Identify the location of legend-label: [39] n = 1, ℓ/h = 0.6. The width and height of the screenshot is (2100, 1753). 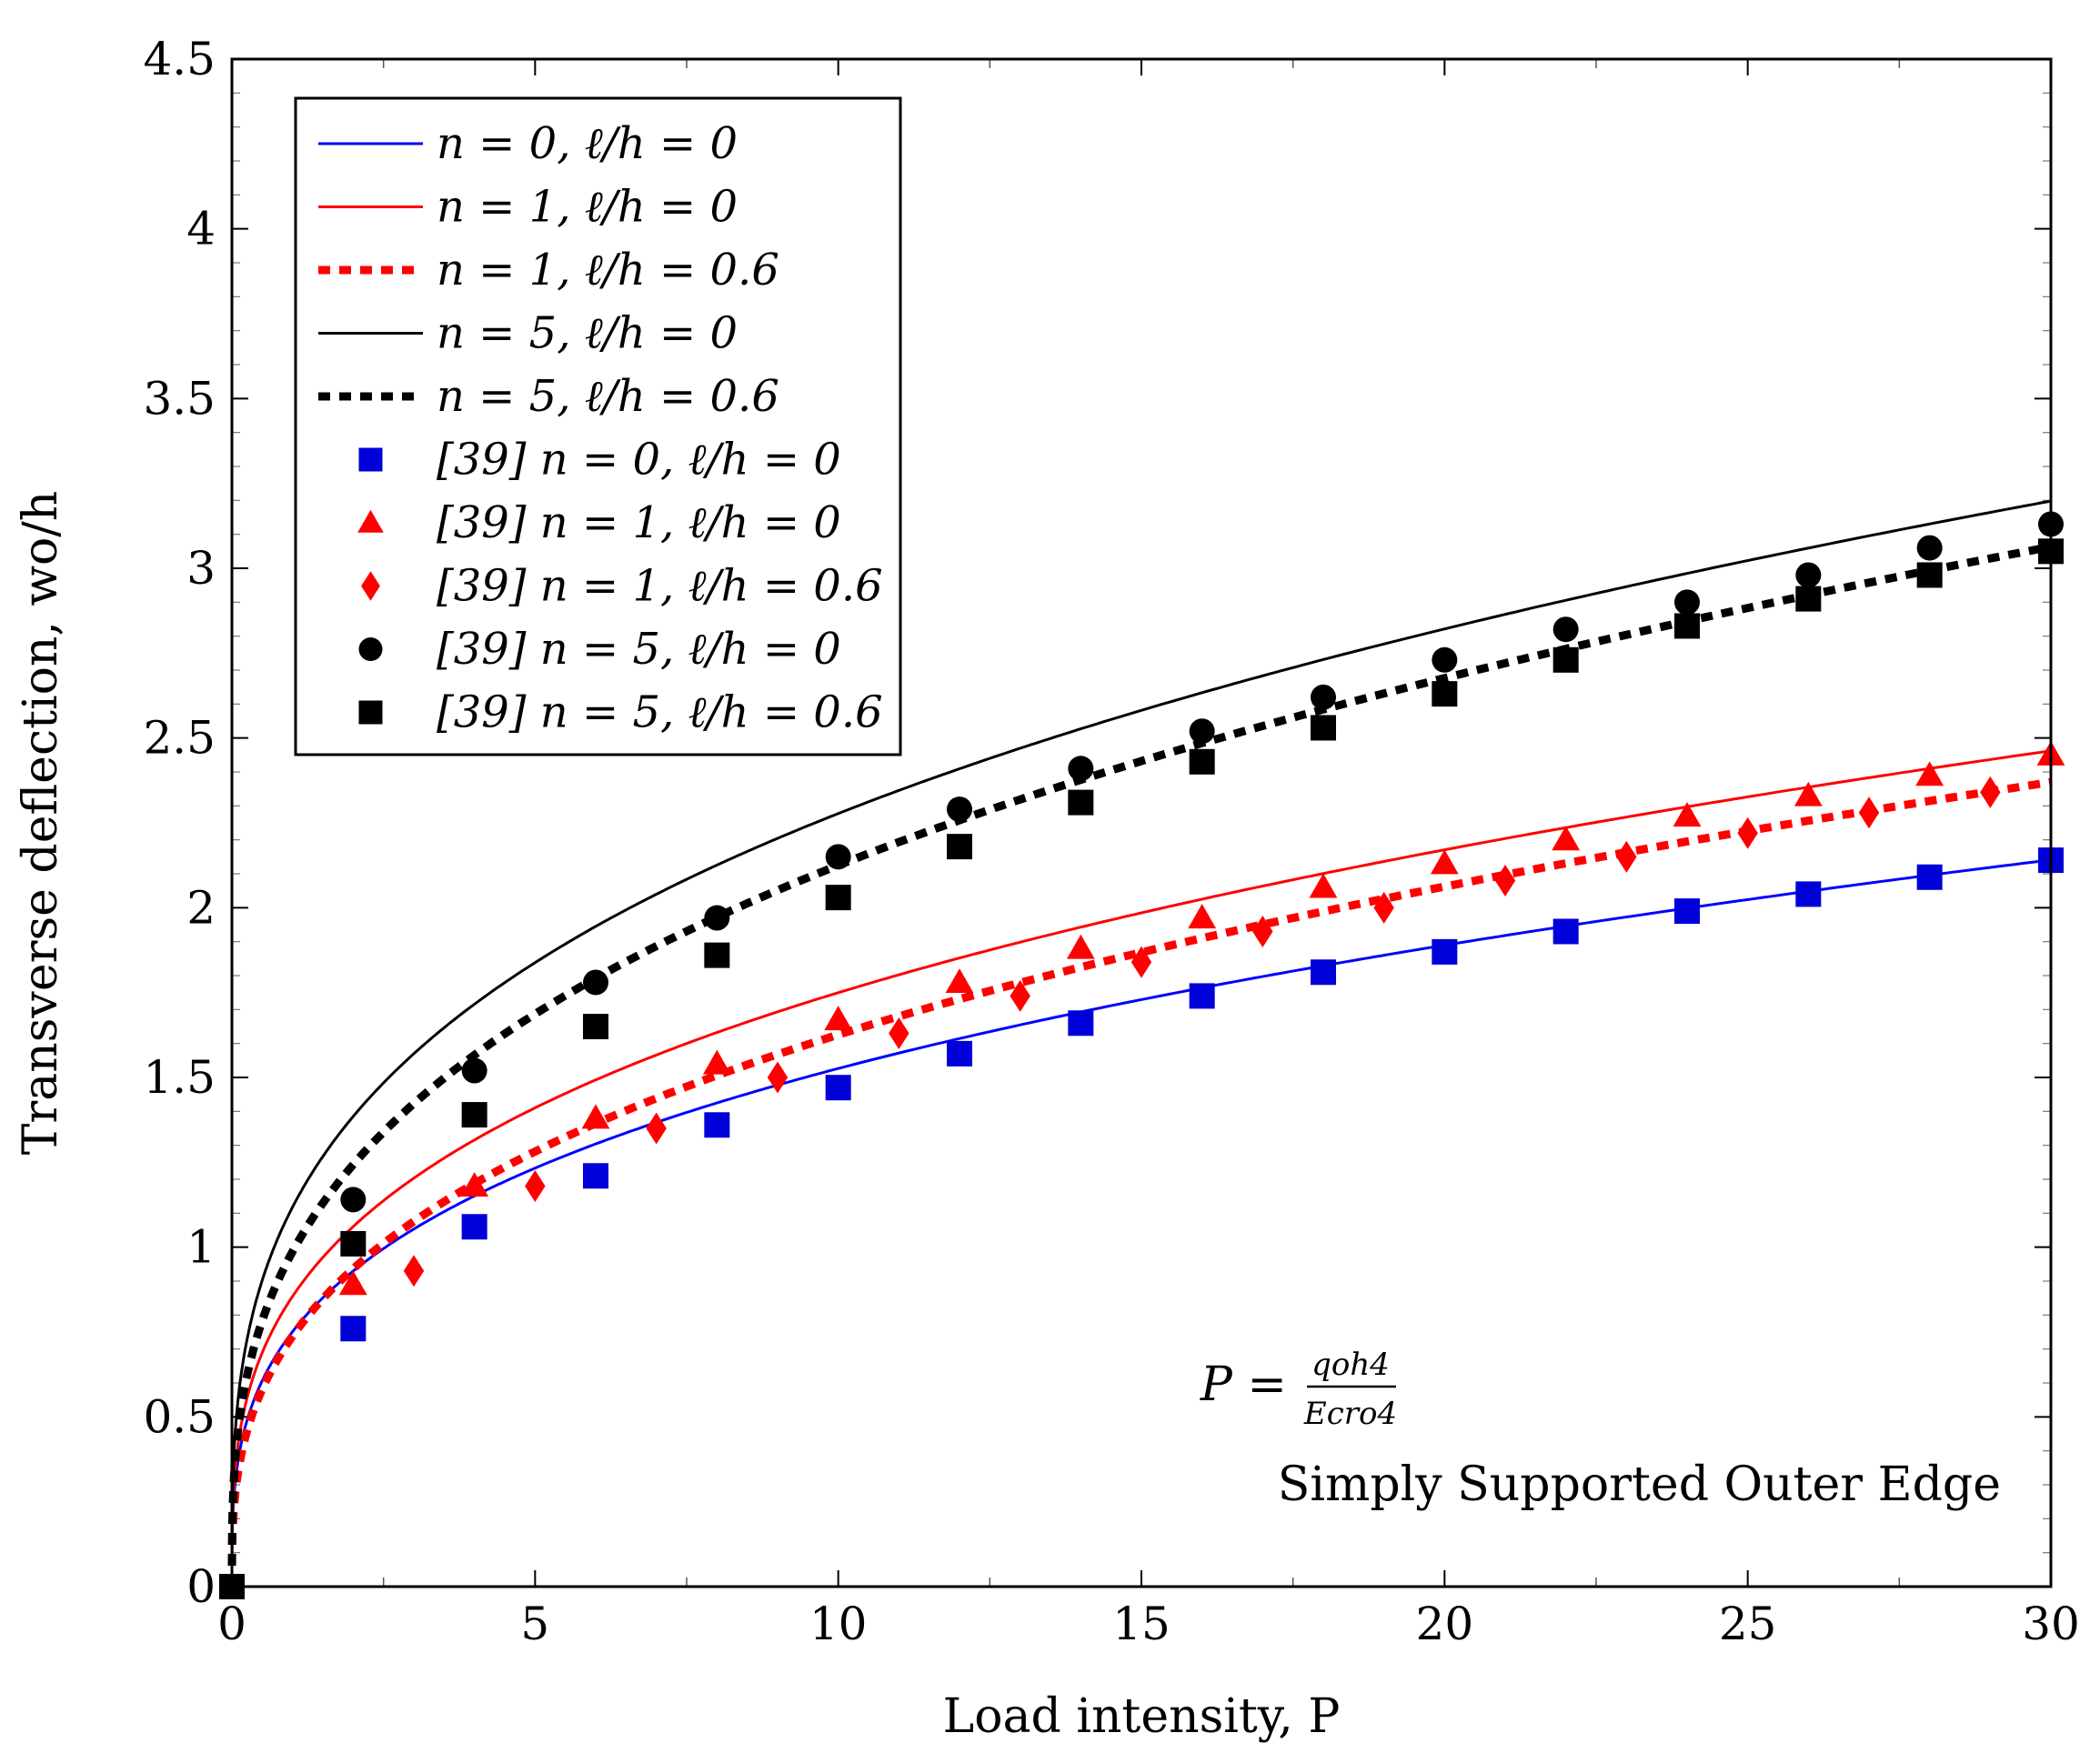
(660, 586).